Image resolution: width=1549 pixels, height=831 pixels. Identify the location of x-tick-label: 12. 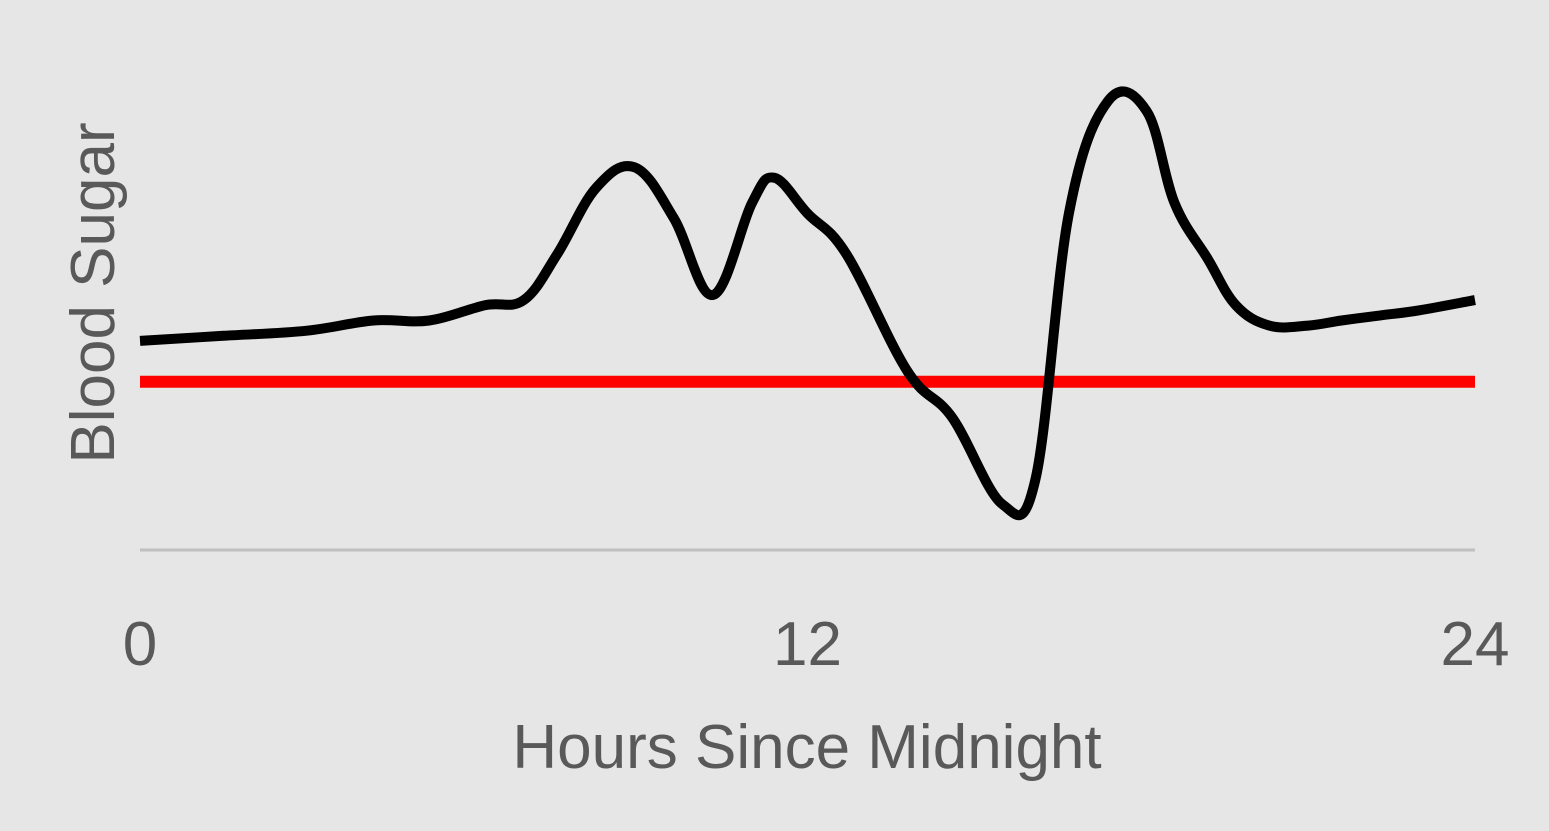
(807, 644).